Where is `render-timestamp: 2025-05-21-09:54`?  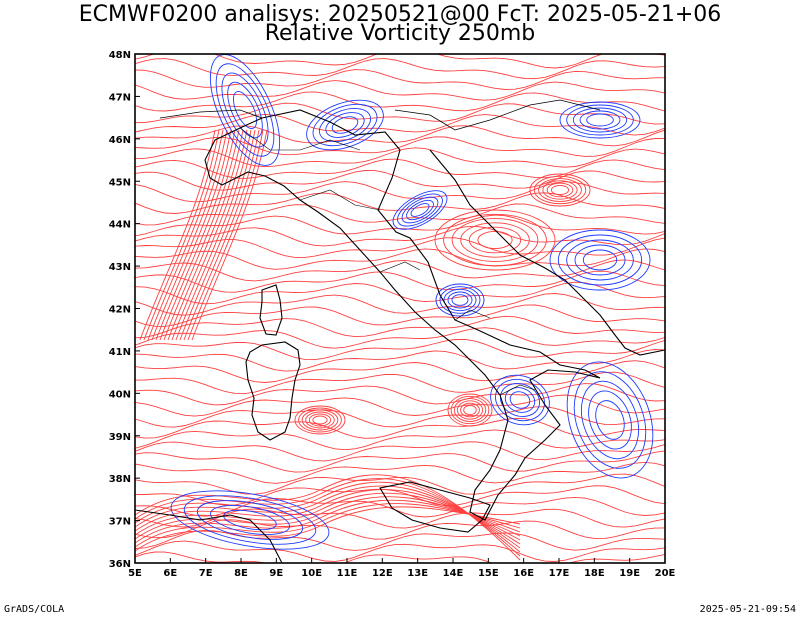
render-timestamp: 2025-05-21-09:54 is located at coordinates (747, 609).